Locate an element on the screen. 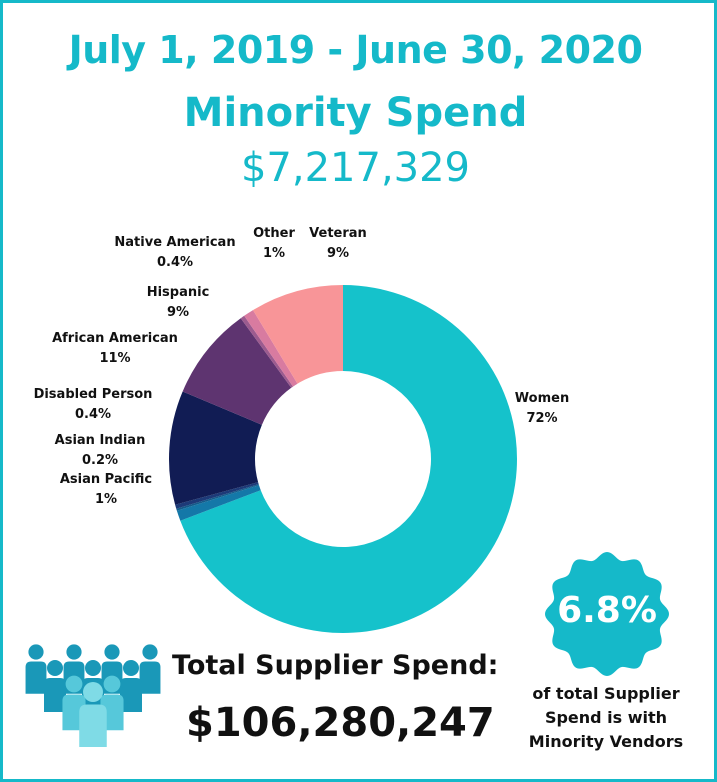 This screenshot has height=782, width=717. slice-label-disabled-person: Disabled Person is located at coordinates (93, 394).